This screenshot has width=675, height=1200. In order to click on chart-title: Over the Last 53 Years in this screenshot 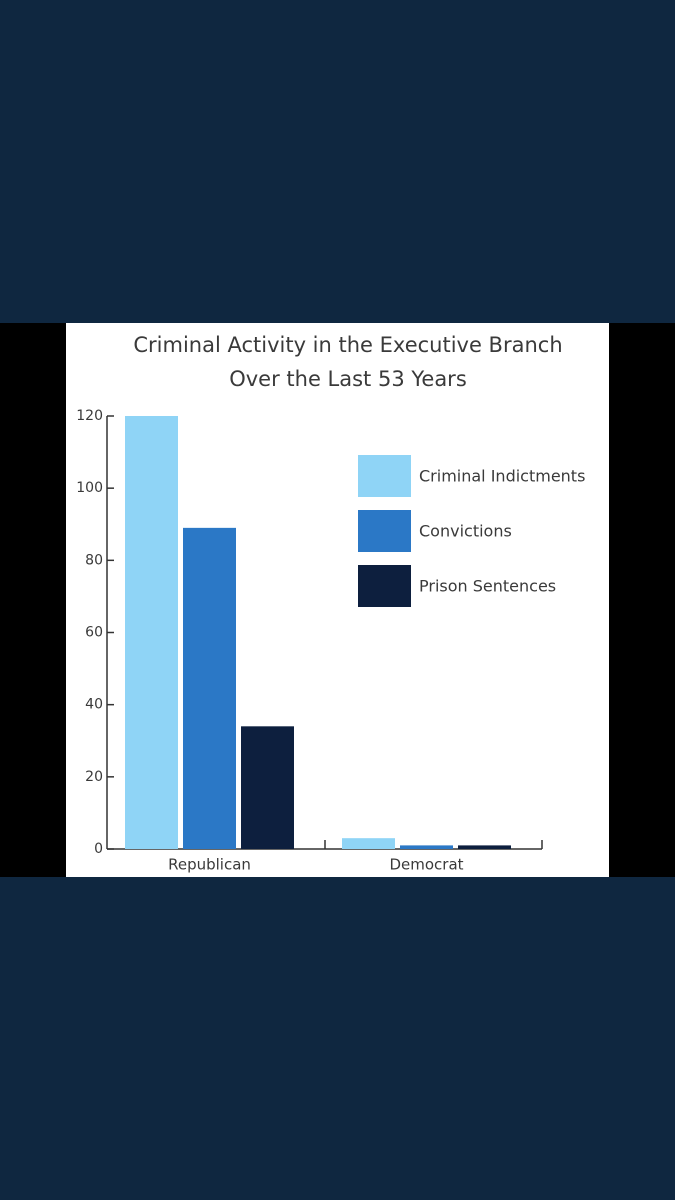, I will do `click(348, 379)`.